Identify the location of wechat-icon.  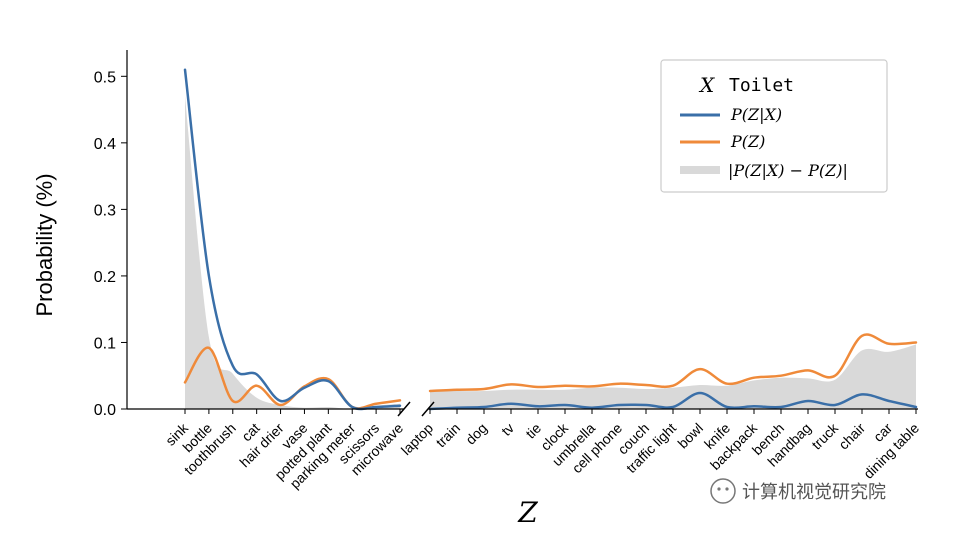
(723, 491).